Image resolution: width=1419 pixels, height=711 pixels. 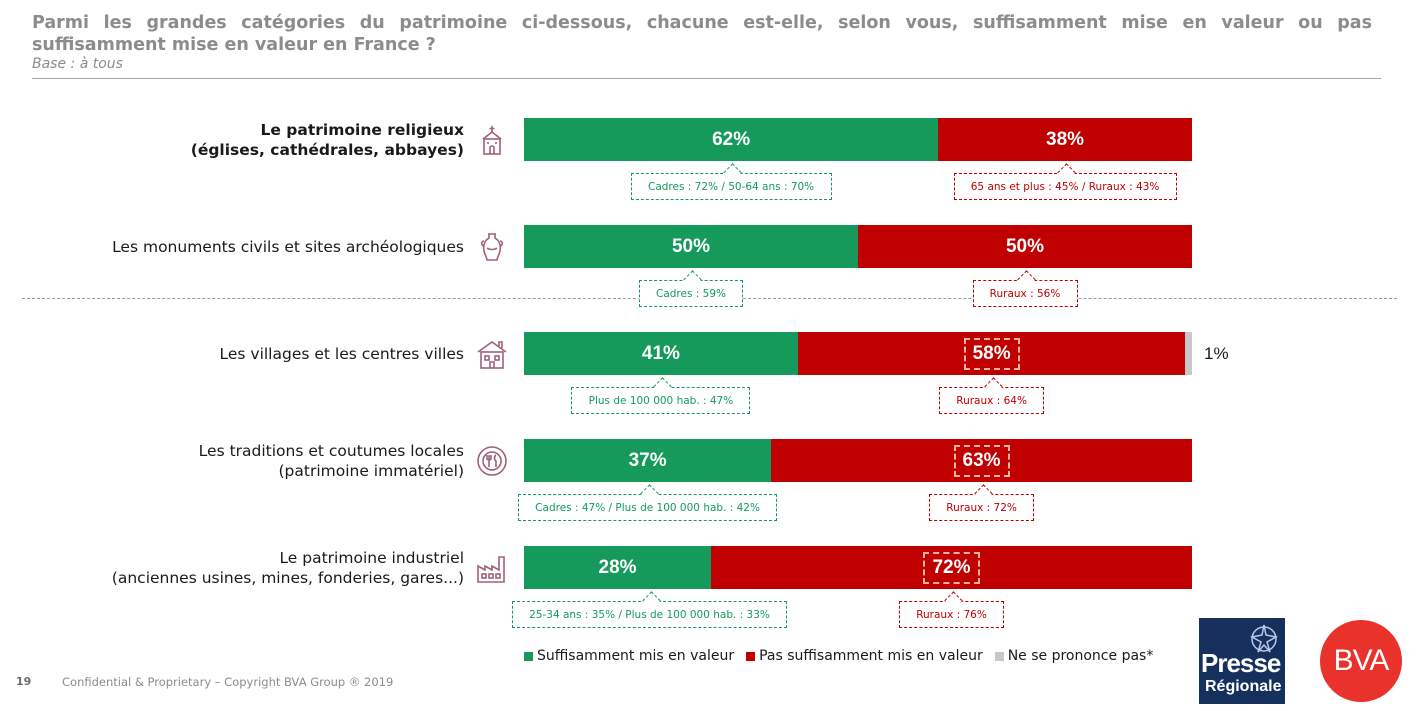 I want to click on data-label-green: 62%, so click(x=731, y=139).